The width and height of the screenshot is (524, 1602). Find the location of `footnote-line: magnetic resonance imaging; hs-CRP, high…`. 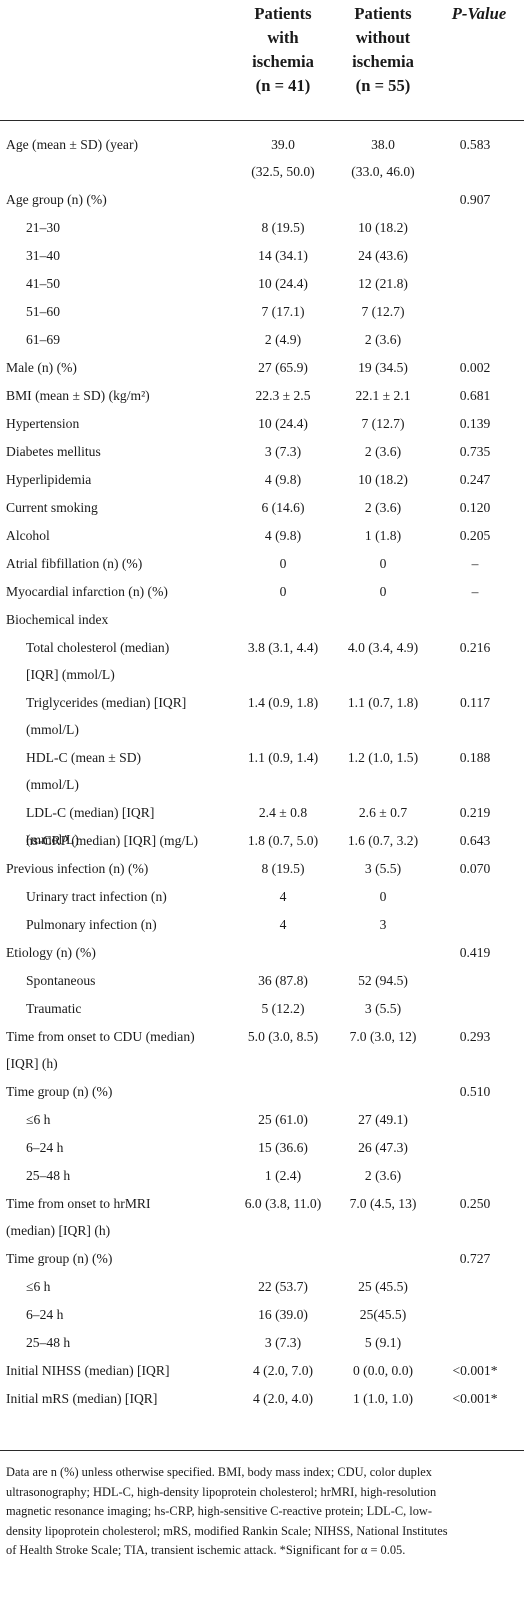

footnote-line: magnetic resonance imaging; hs-CRP, high… is located at coordinates (219, 1511).